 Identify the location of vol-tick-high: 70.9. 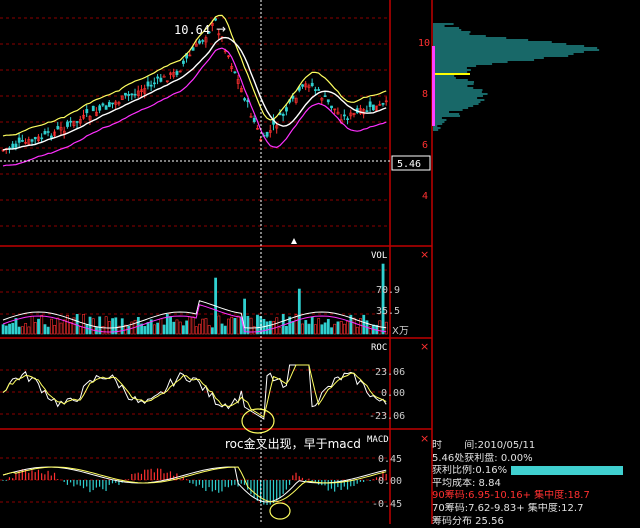
(388, 290).